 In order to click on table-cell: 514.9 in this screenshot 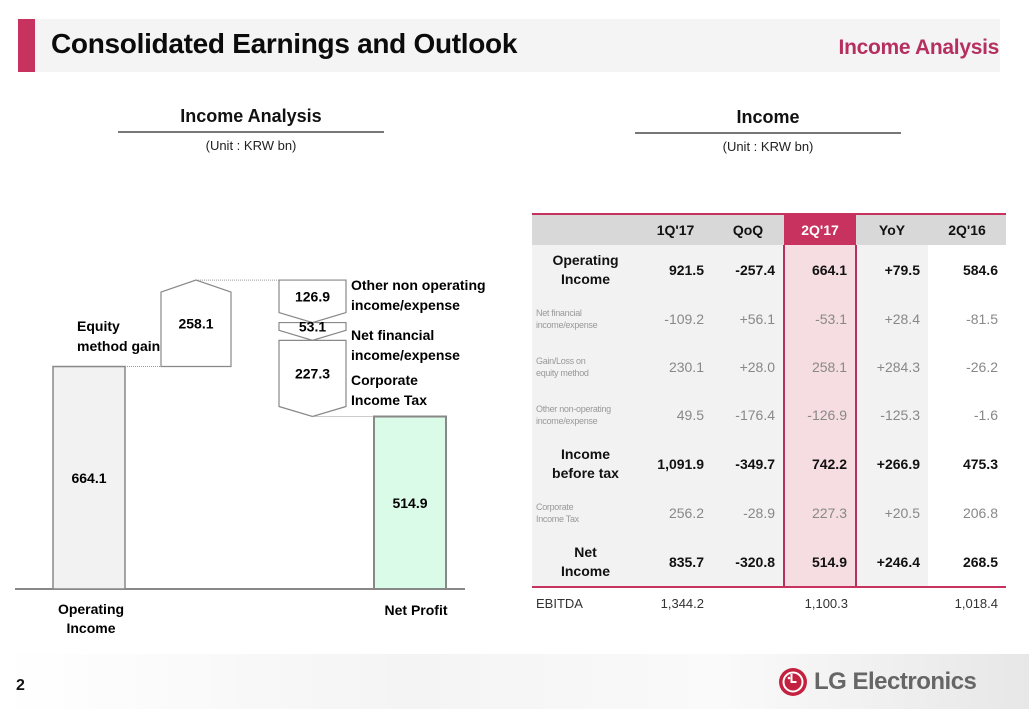, I will do `click(820, 562)`.